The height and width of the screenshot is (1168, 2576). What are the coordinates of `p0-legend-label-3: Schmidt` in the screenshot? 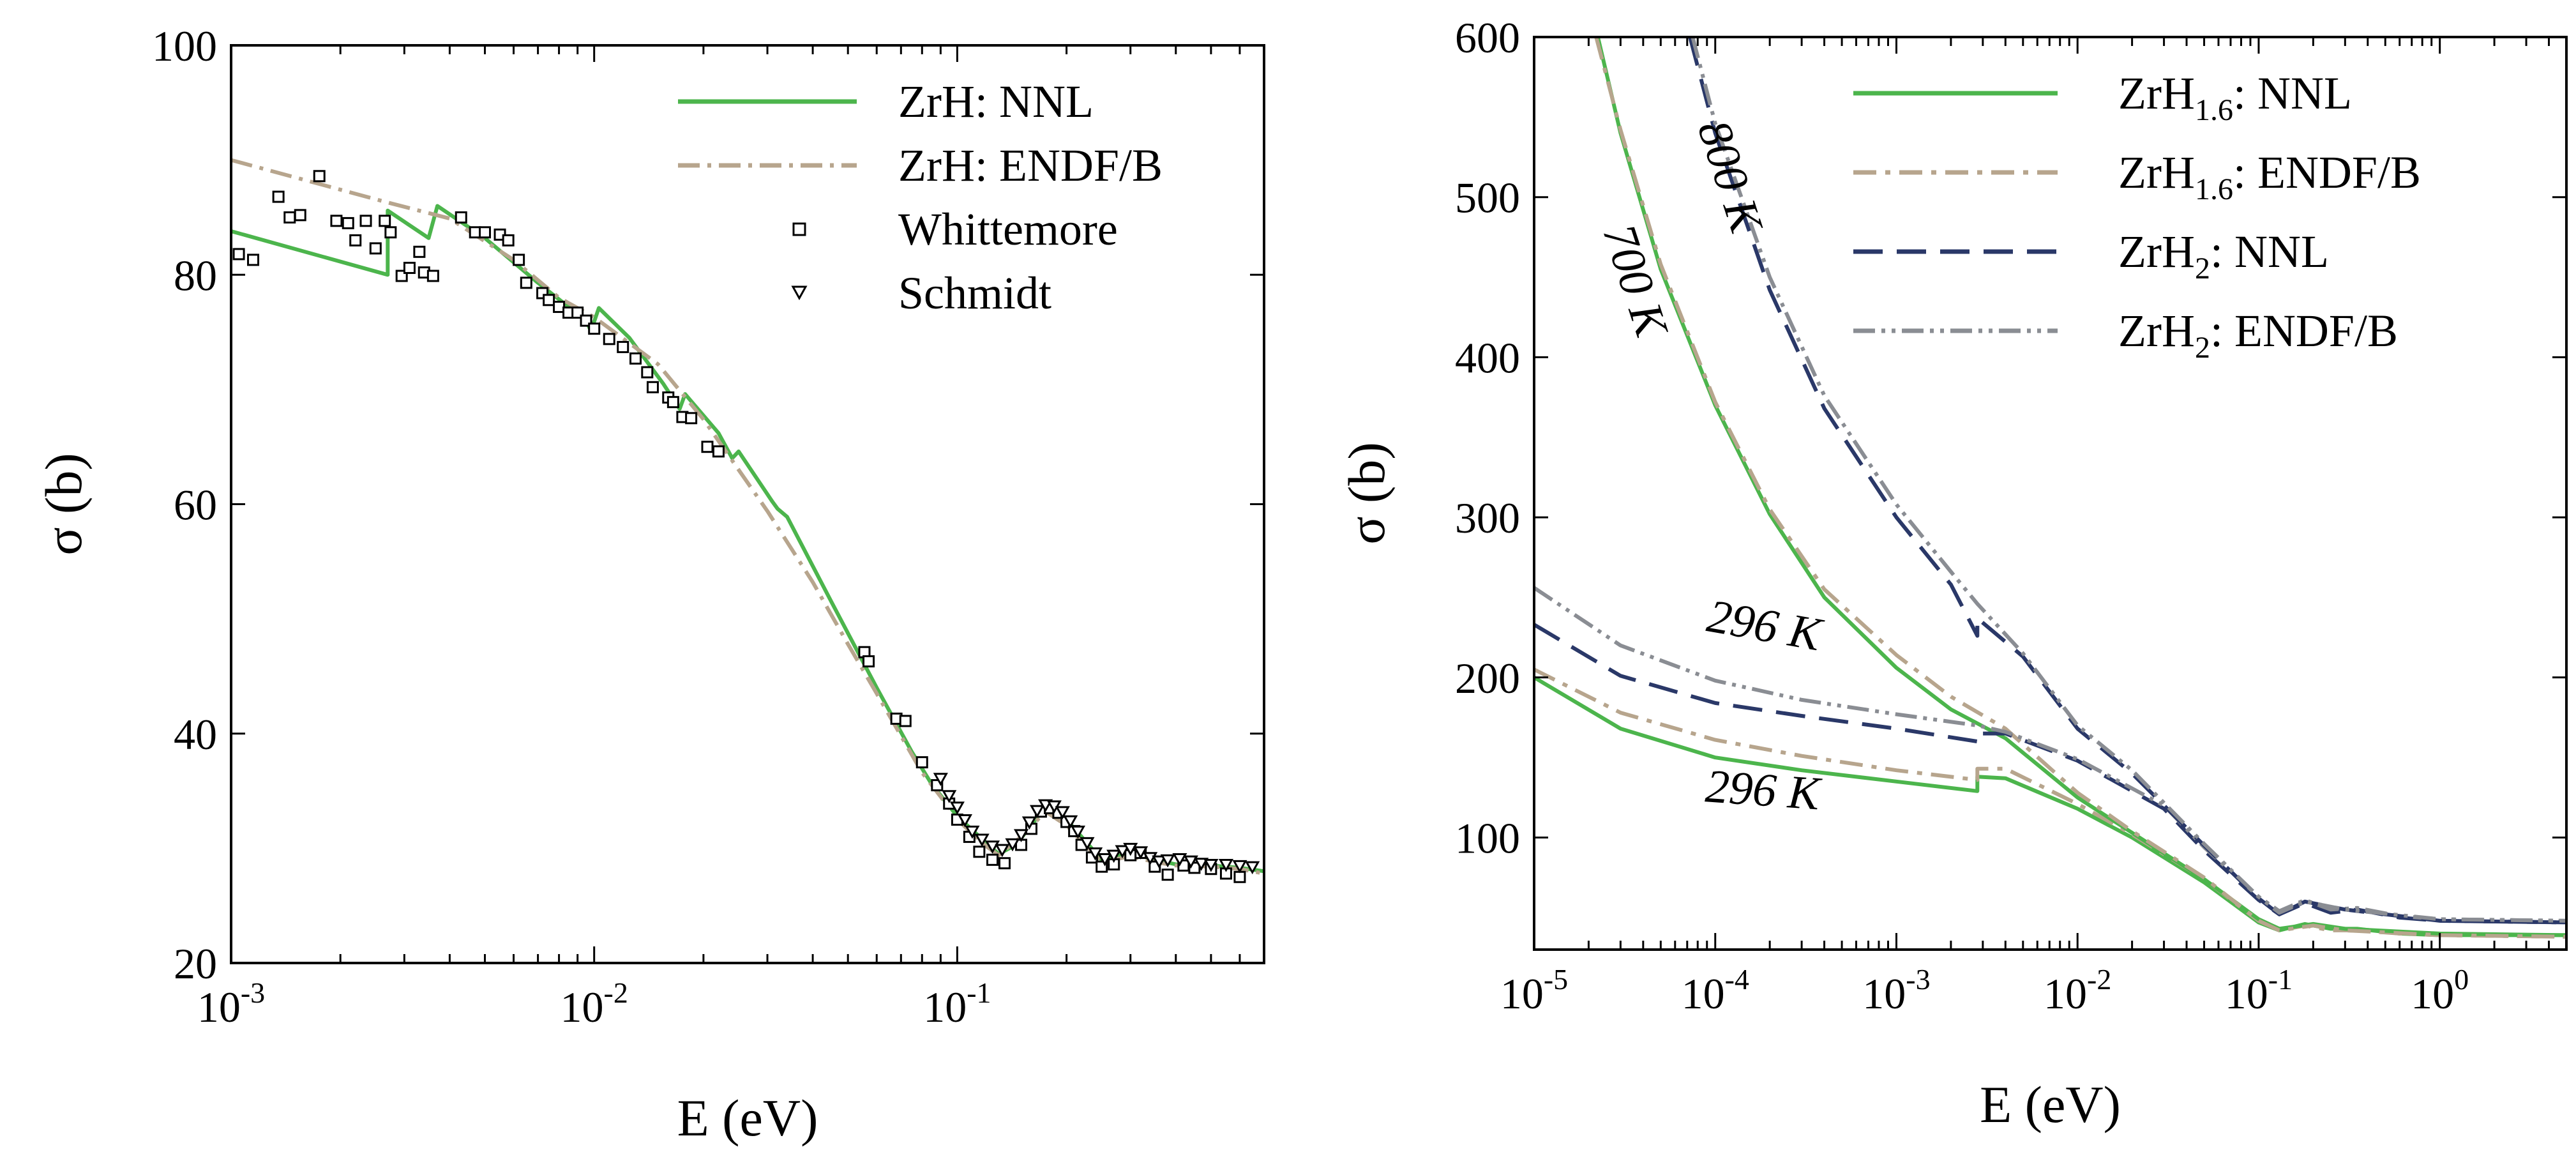 It's located at (975, 293).